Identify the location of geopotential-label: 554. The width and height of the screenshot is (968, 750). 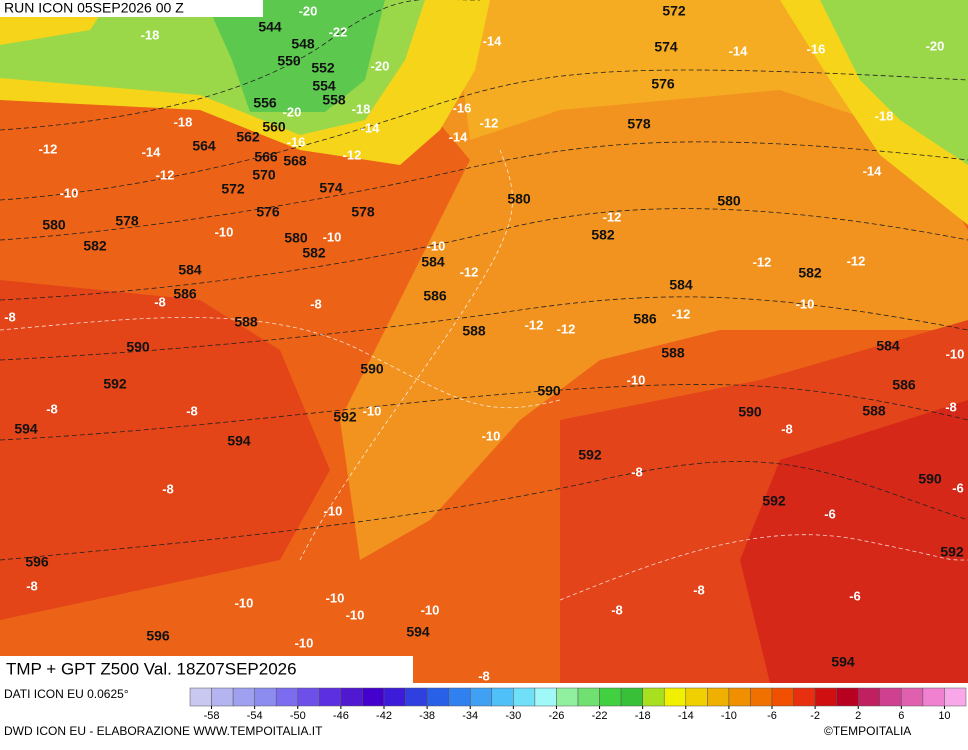
(324, 86).